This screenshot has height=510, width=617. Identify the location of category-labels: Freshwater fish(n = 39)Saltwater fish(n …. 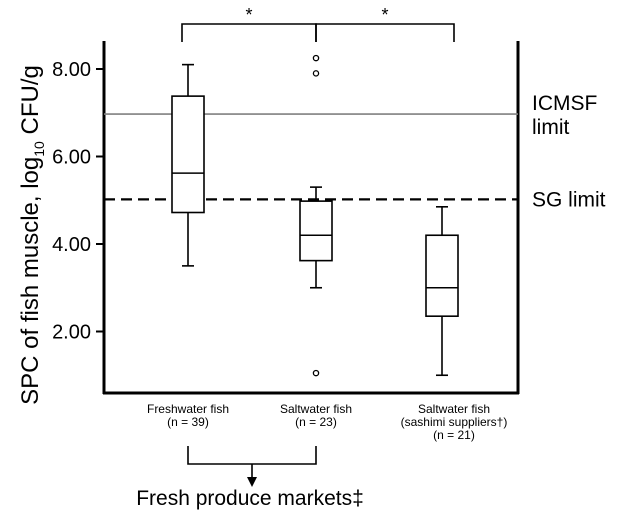
(327, 422).